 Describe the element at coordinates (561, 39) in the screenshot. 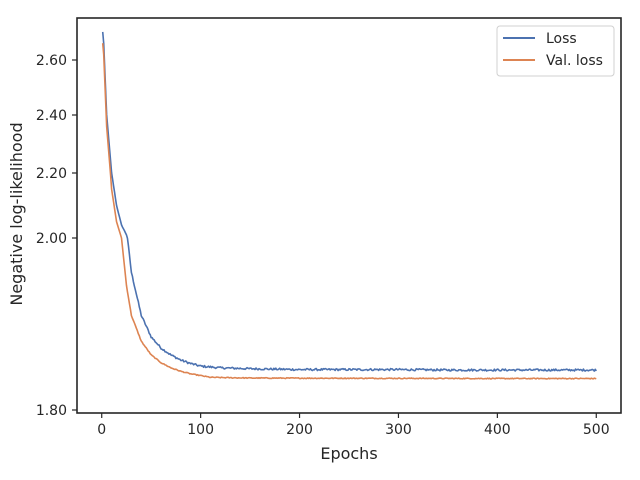

I see `legend-label-loss: Loss` at that location.